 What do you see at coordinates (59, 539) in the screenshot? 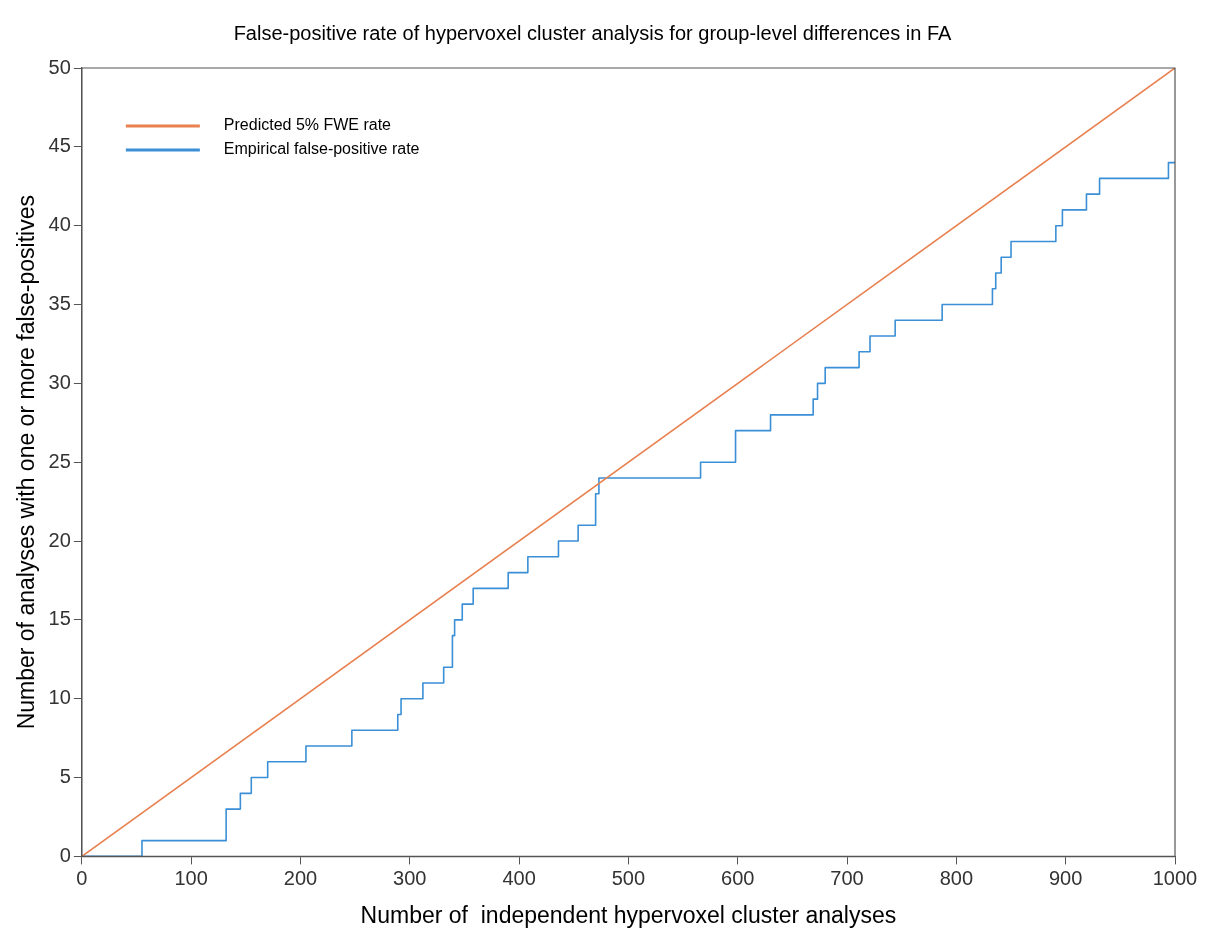
I see `y-tick-label: 20` at bounding box center [59, 539].